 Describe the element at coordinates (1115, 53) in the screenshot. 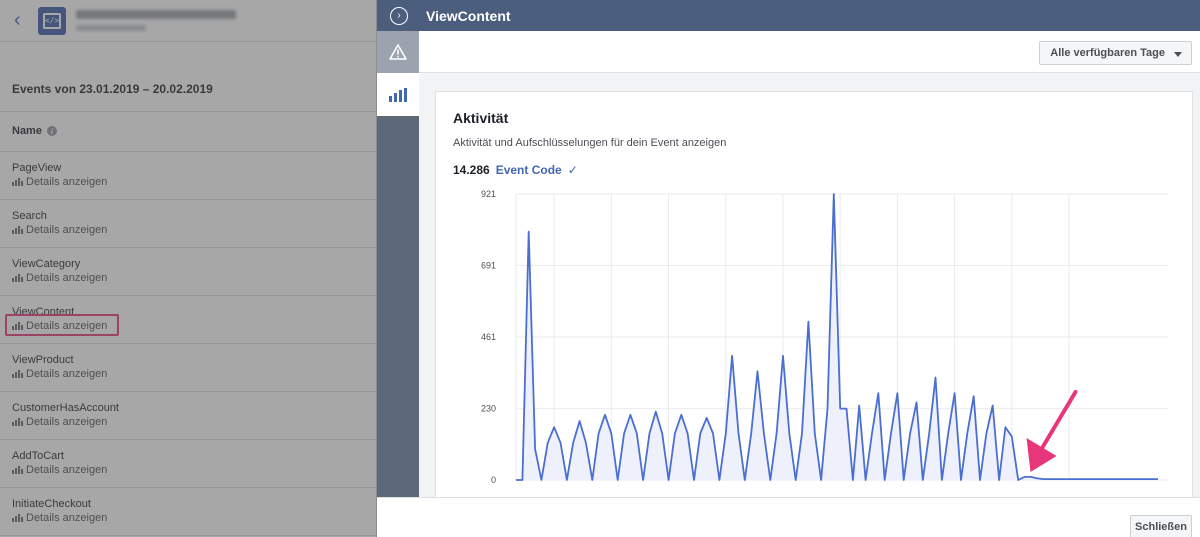

I see `date-range-dropdown: Alle verfügbaren Tage` at that location.